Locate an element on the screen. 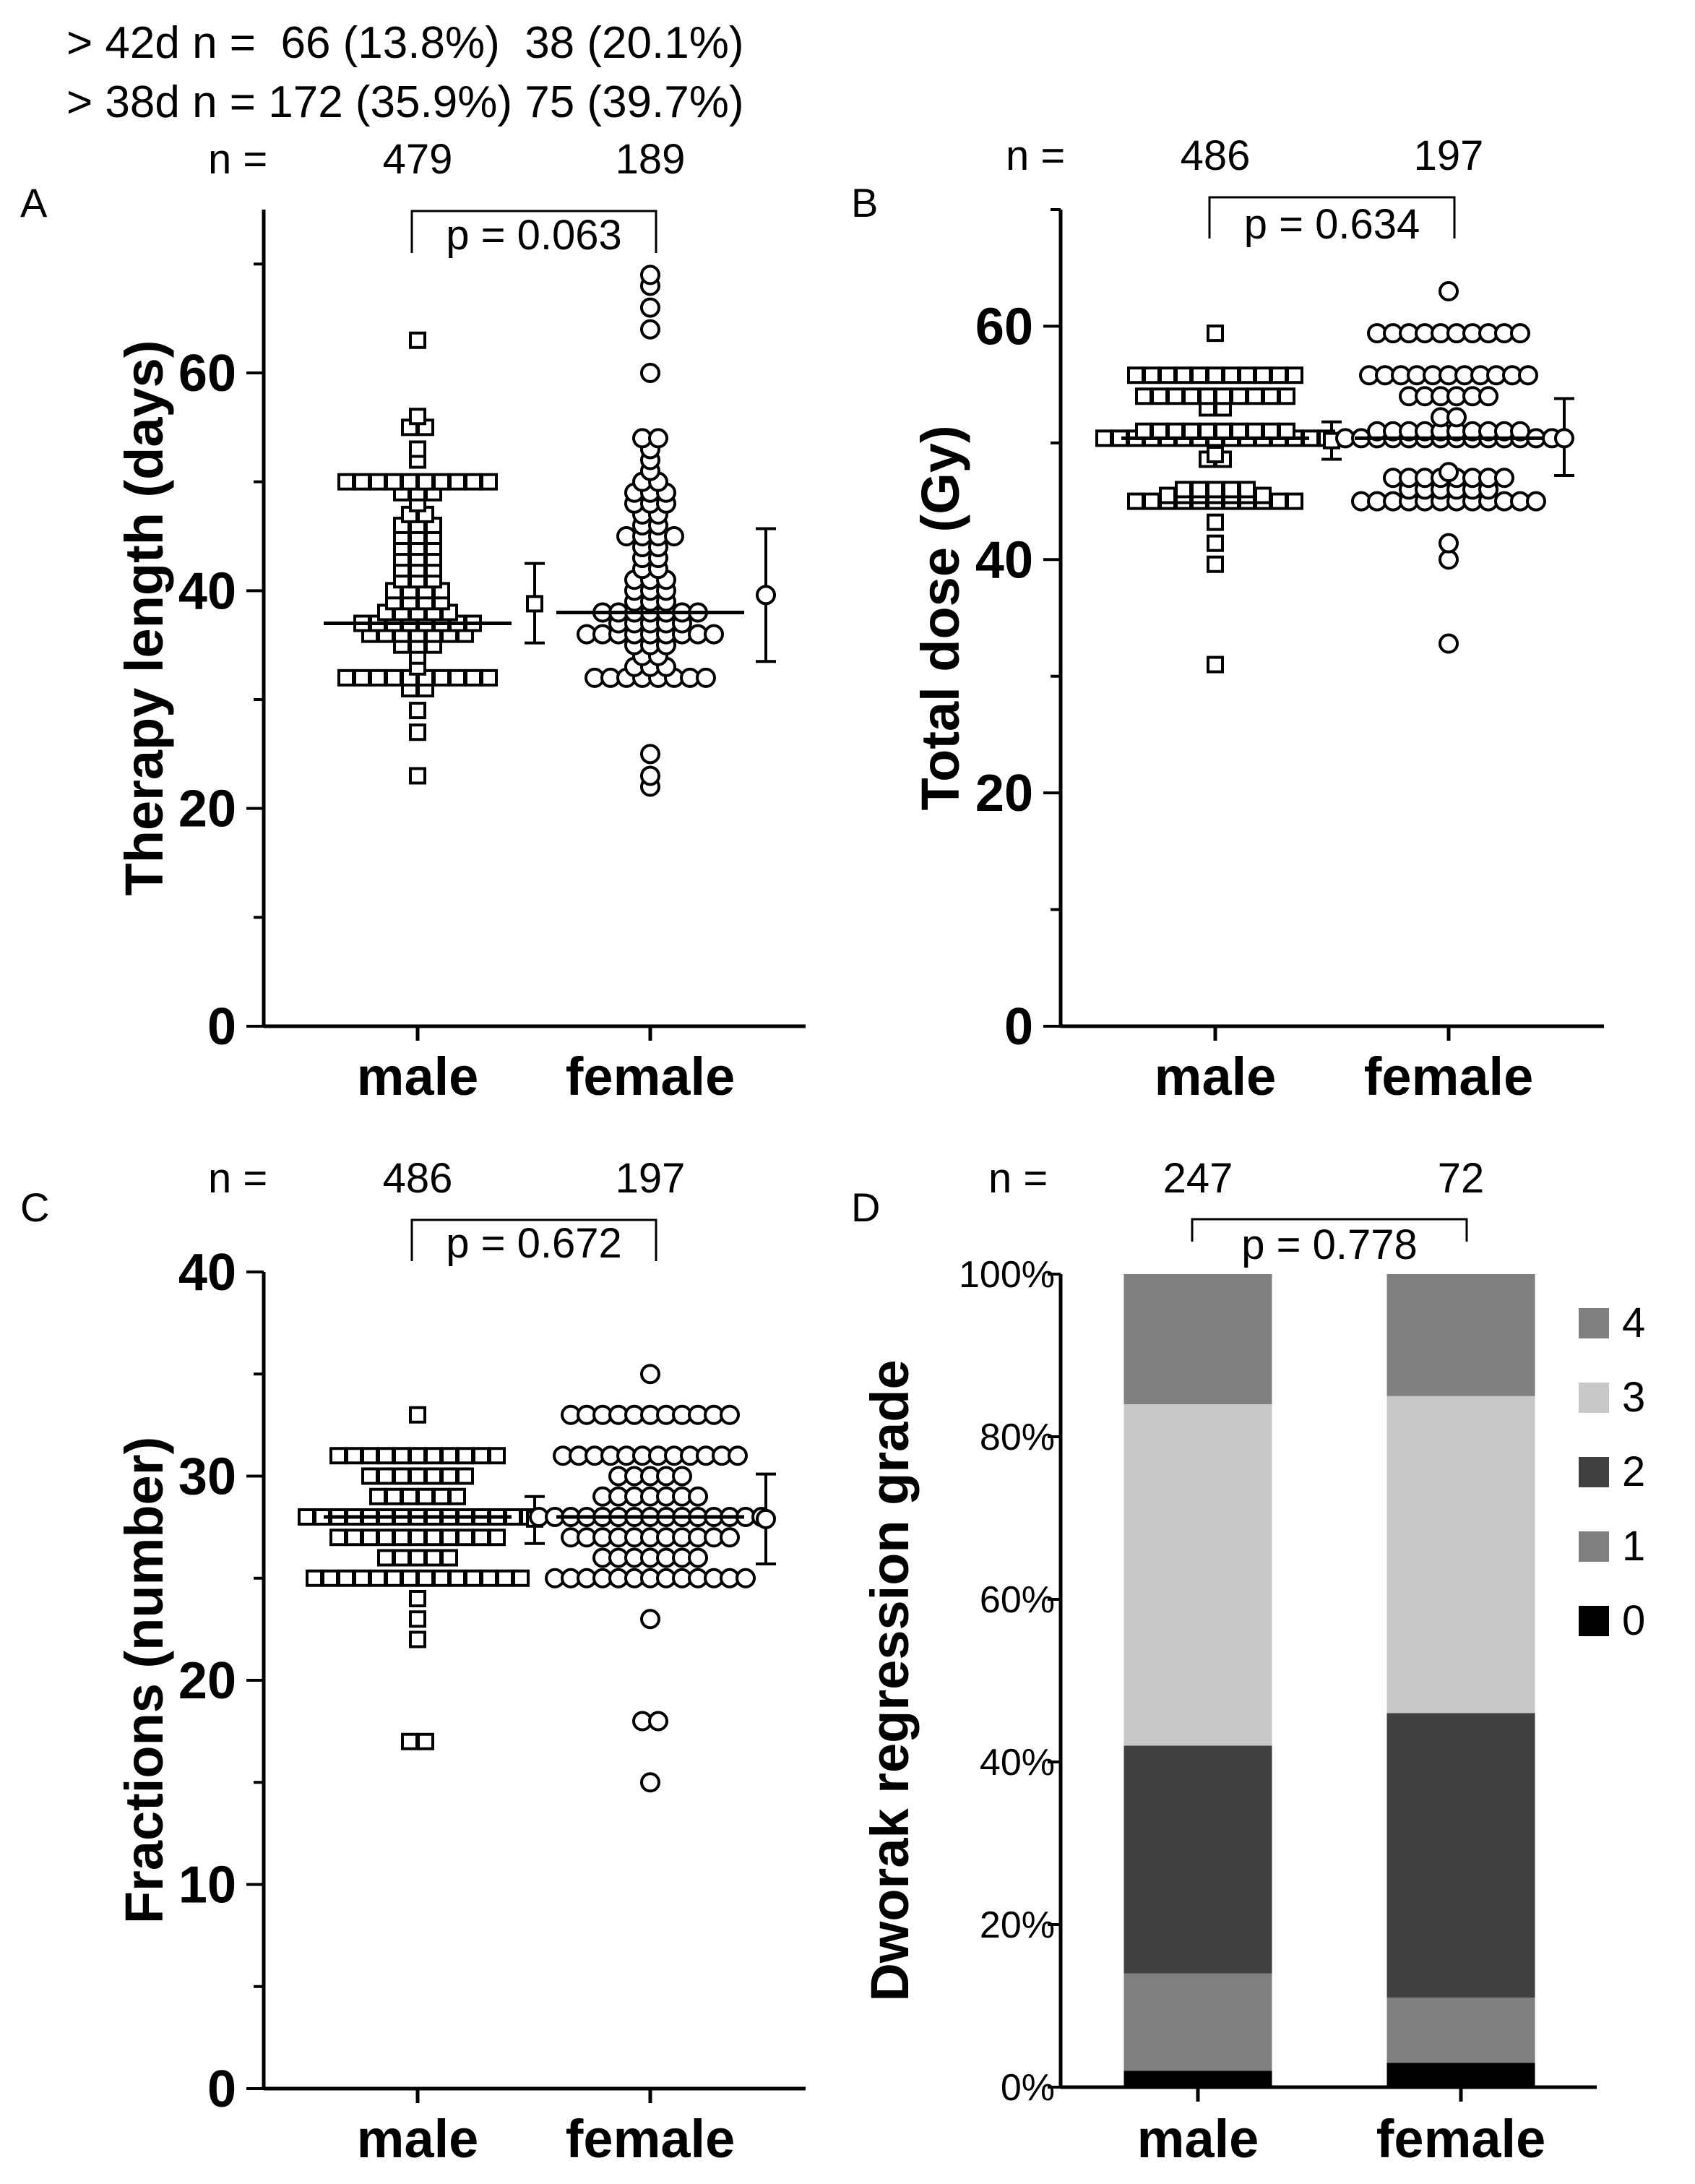  bar-male is located at coordinates (1198, 1680).